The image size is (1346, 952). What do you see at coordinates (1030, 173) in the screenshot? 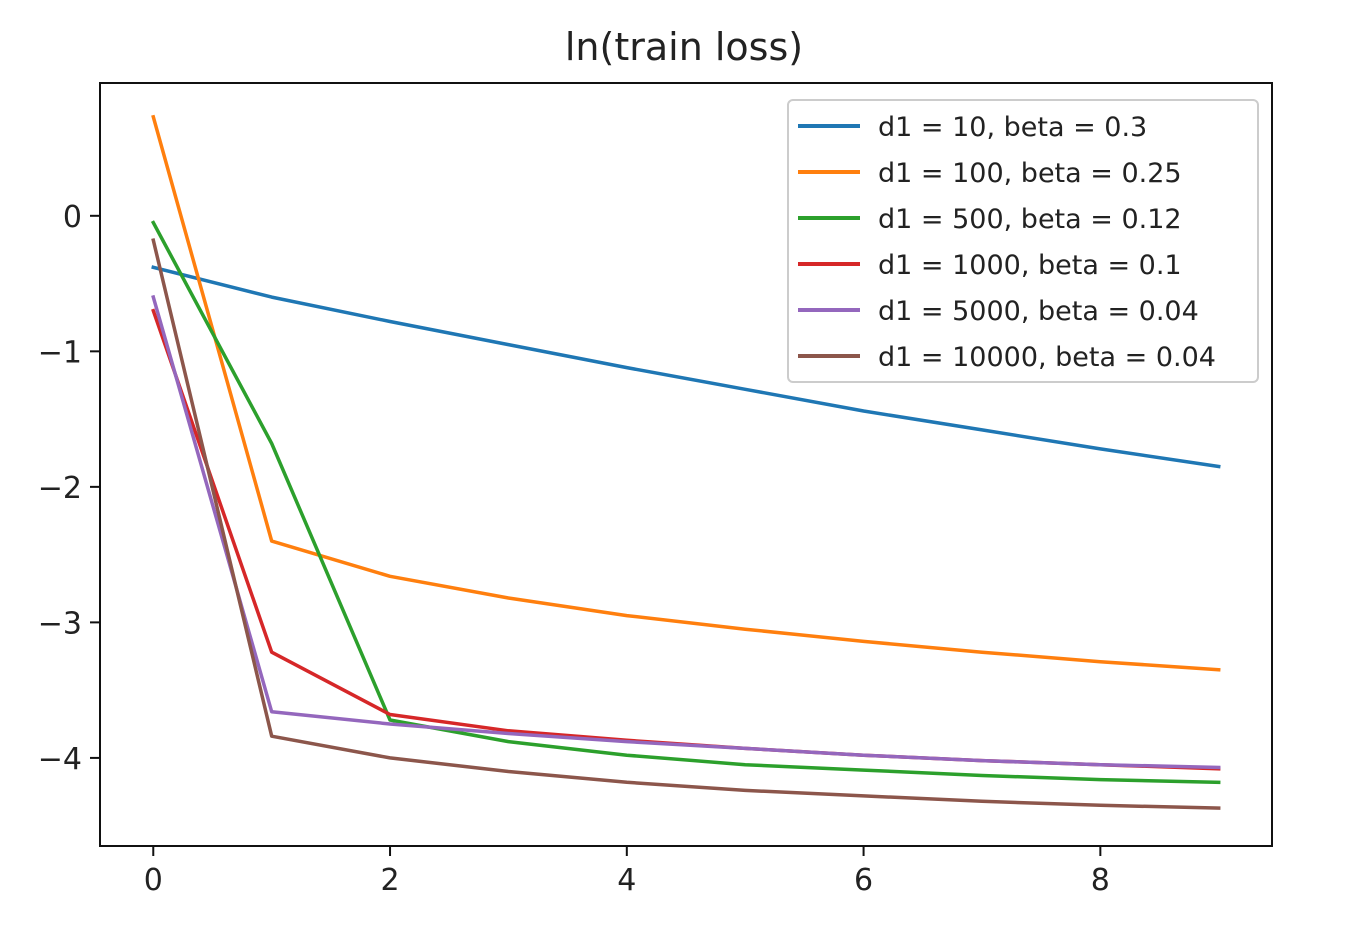
I see `legend-label-1: d1 = 100, beta = 0.25` at bounding box center [1030, 173].